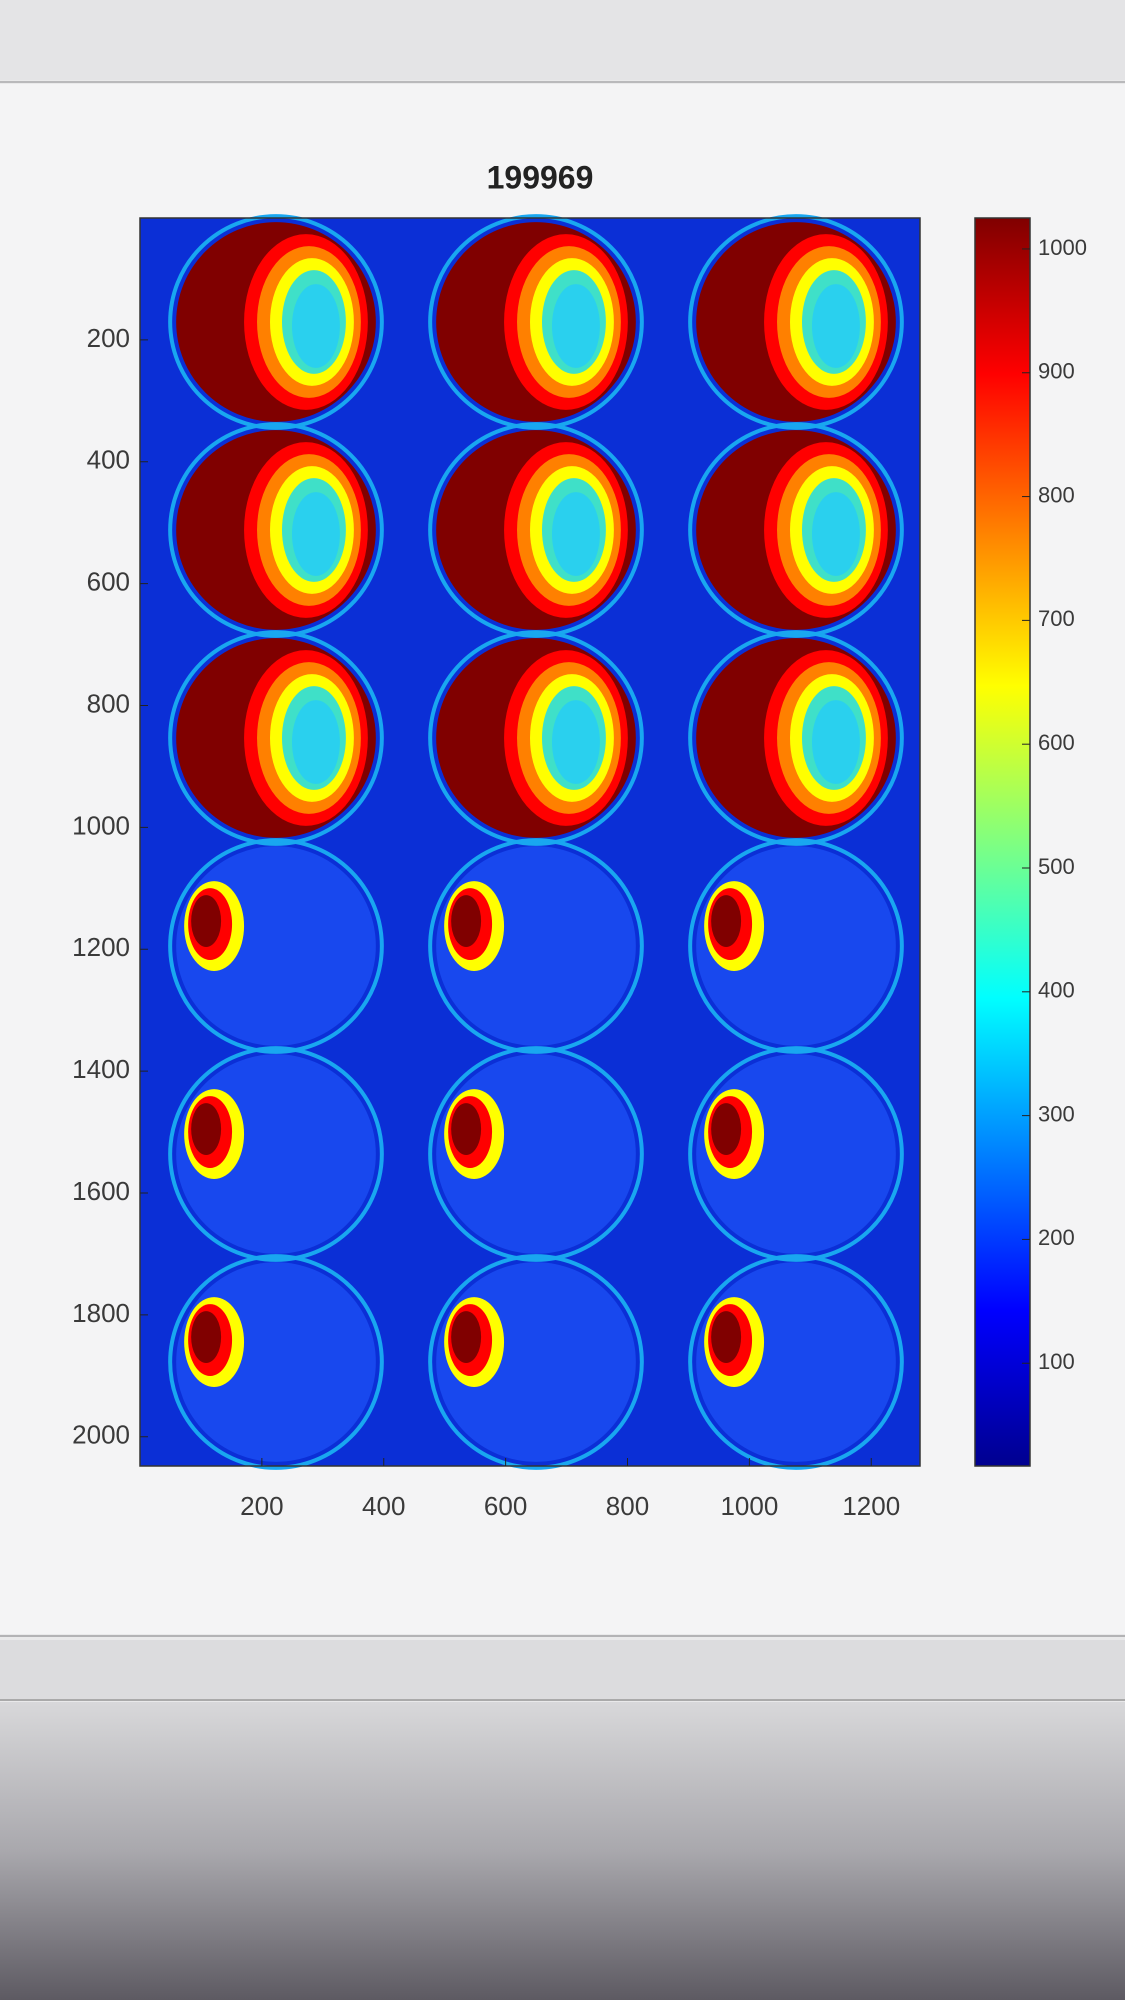  I want to click on colorbar, so click(1002, 842).